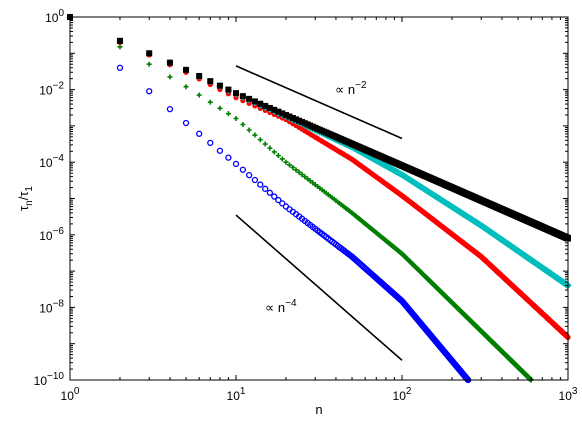  Describe the element at coordinates (318, 409) in the screenshot. I see `x-axis-title: n` at that location.